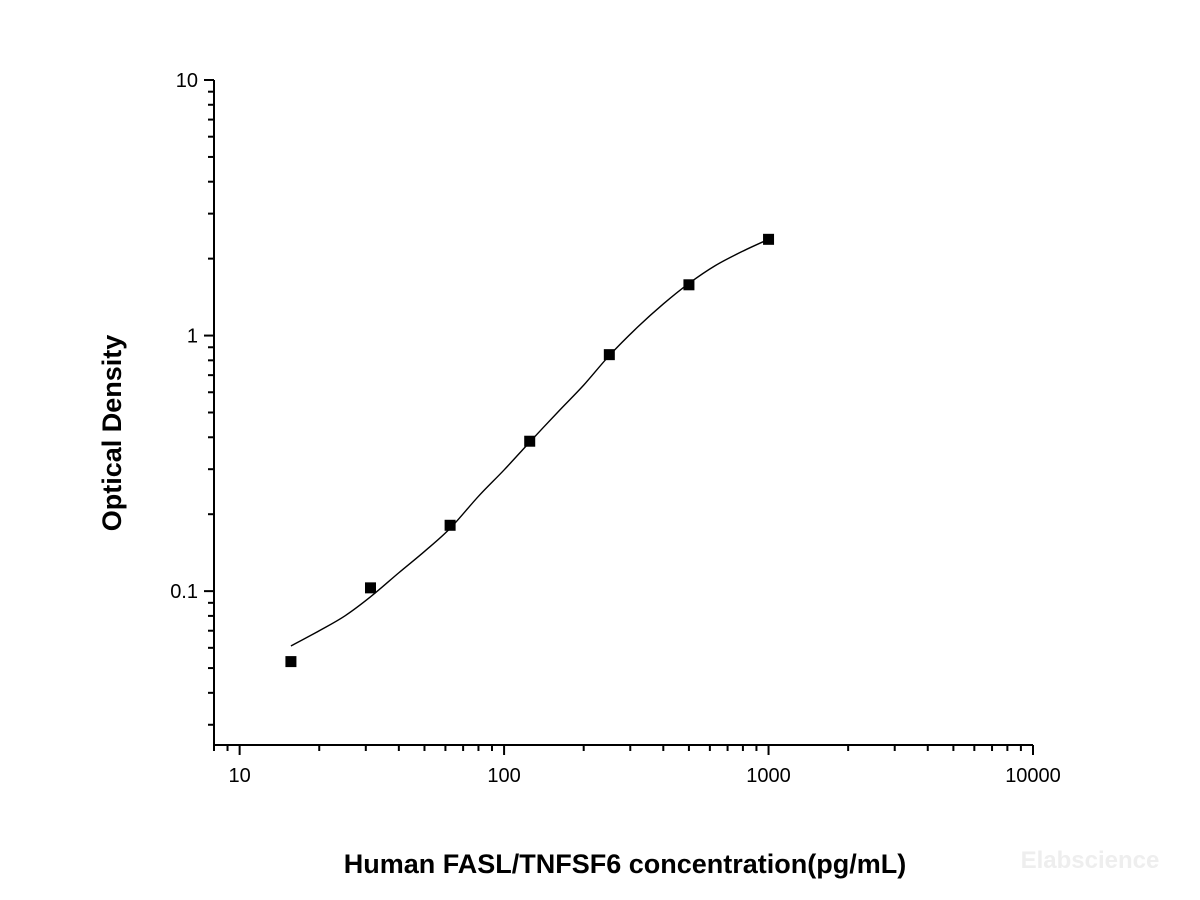  I want to click on x-tick-label: 10000, so click(1033, 776).